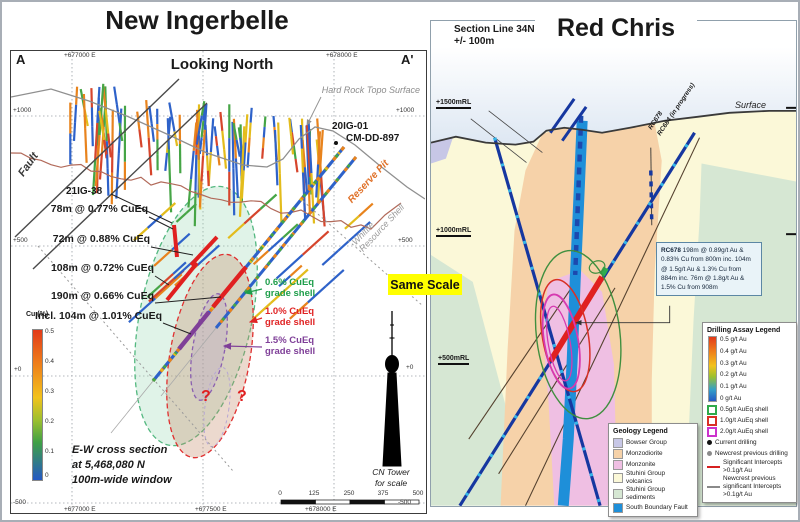 The image size is (800, 522). Describe the element at coordinates (242, 396) in the screenshot. I see `question-mark-2: ?` at that location.